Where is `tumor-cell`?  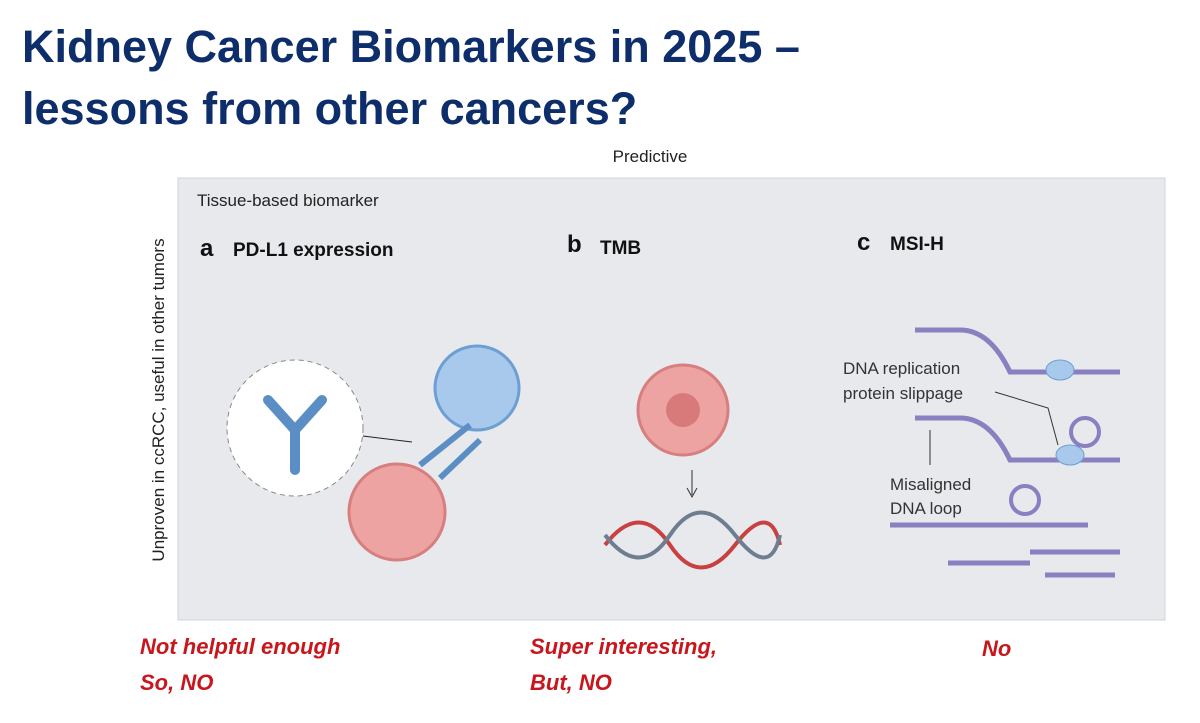
tumor-cell is located at coordinates (397, 512).